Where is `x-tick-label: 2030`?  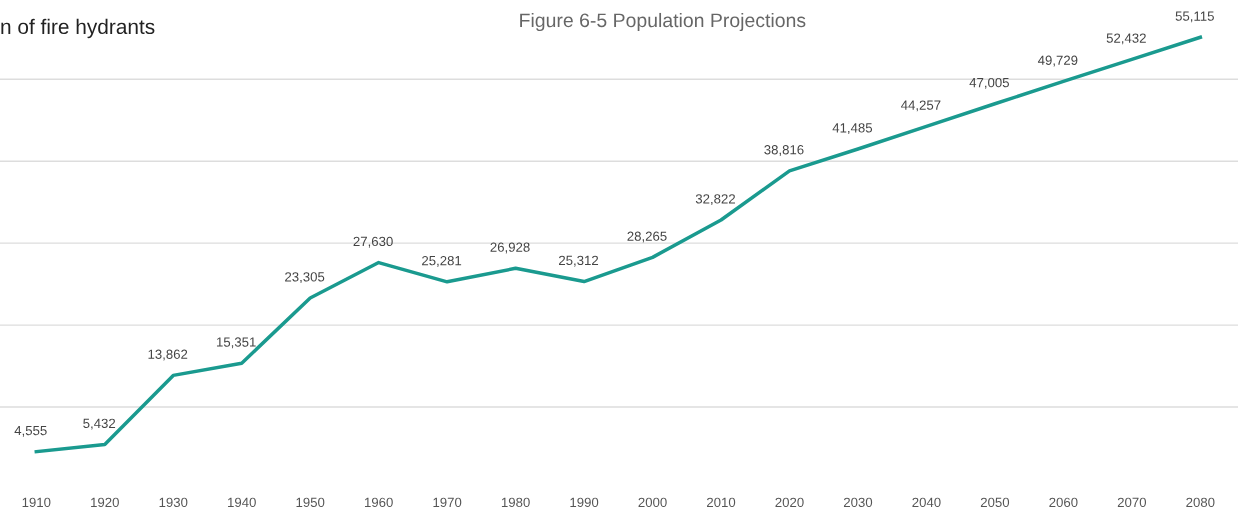
x-tick-label: 2030 is located at coordinates (858, 502).